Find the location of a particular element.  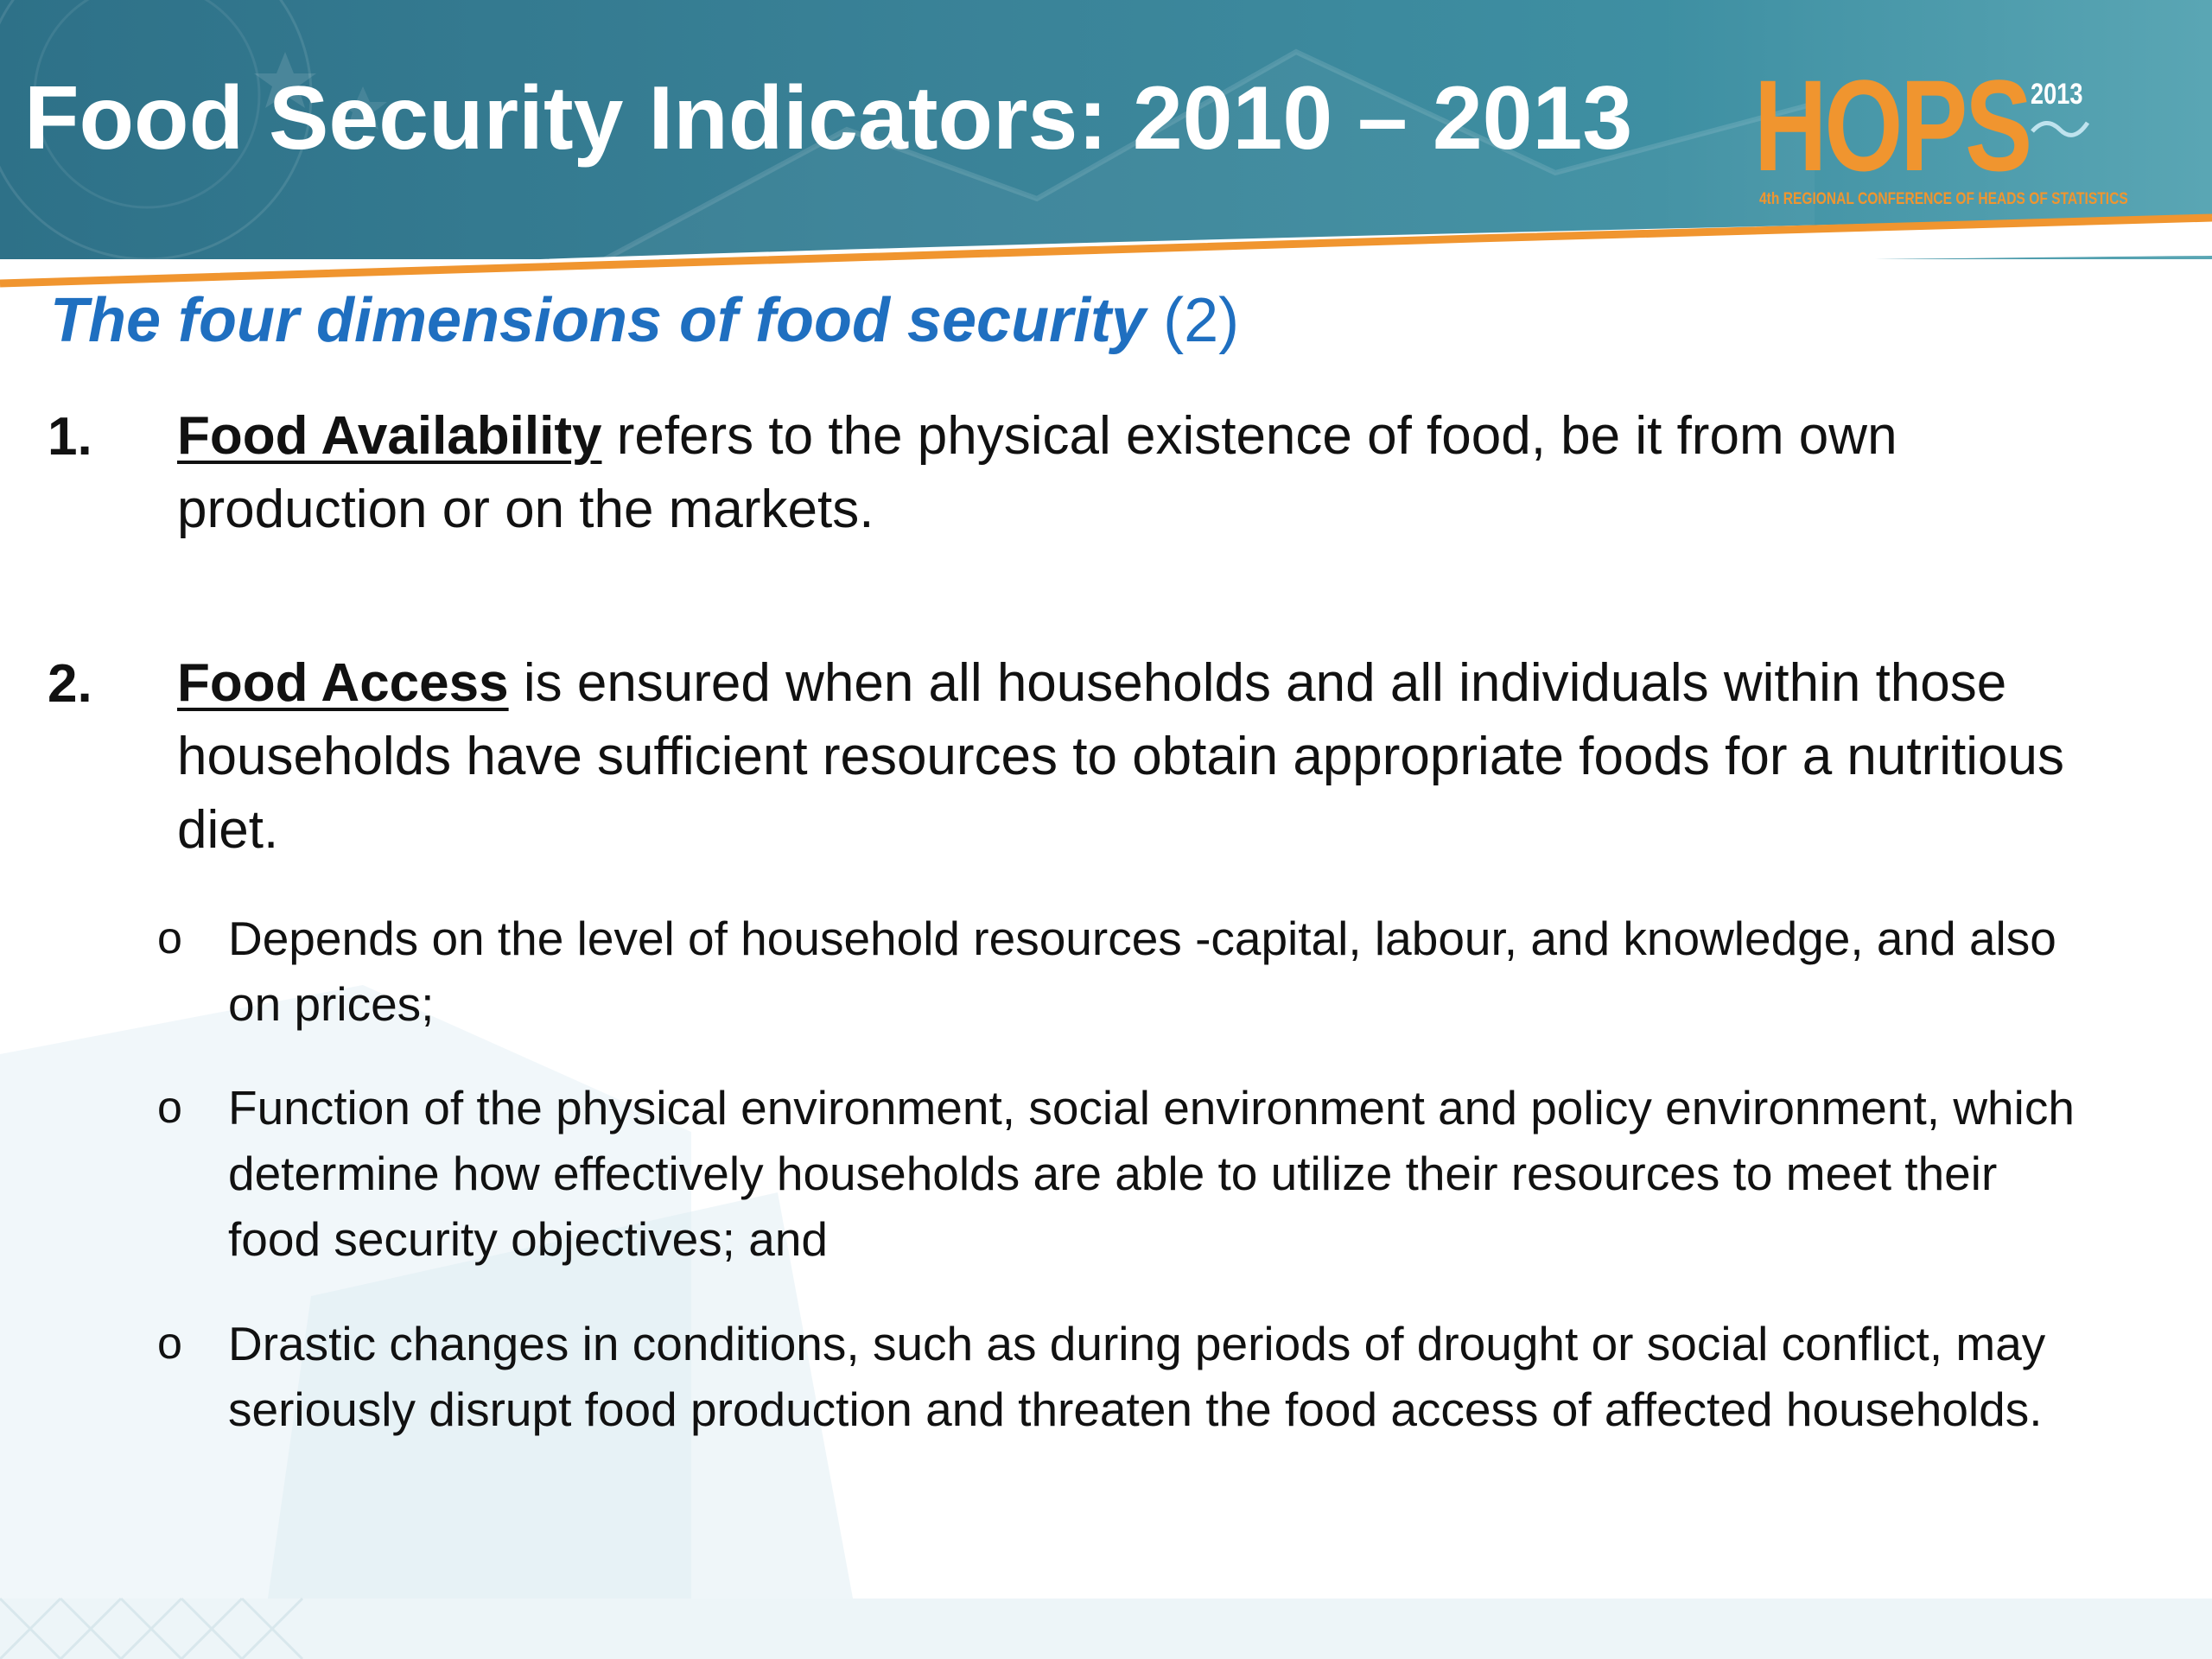

item-number: 1. is located at coordinates (70, 437).